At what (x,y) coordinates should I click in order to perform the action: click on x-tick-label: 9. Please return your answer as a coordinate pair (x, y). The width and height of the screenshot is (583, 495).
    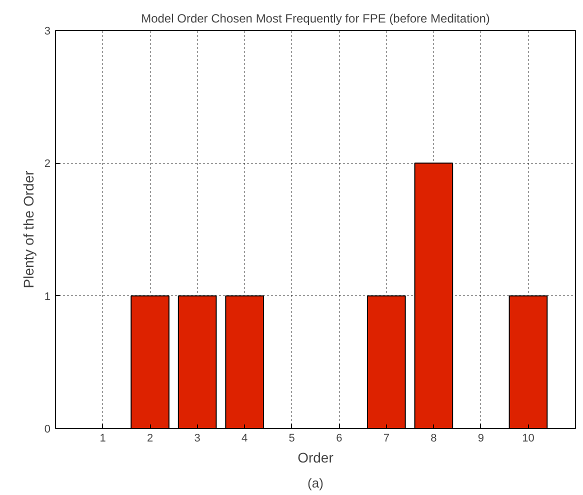
    Looking at the image, I should click on (481, 438).